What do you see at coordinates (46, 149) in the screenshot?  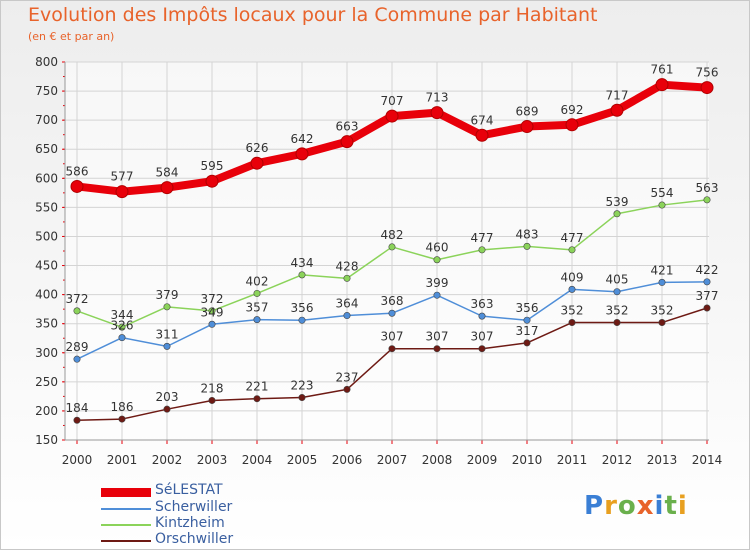 I see `y-tick-label: 650` at bounding box center [46, 149].